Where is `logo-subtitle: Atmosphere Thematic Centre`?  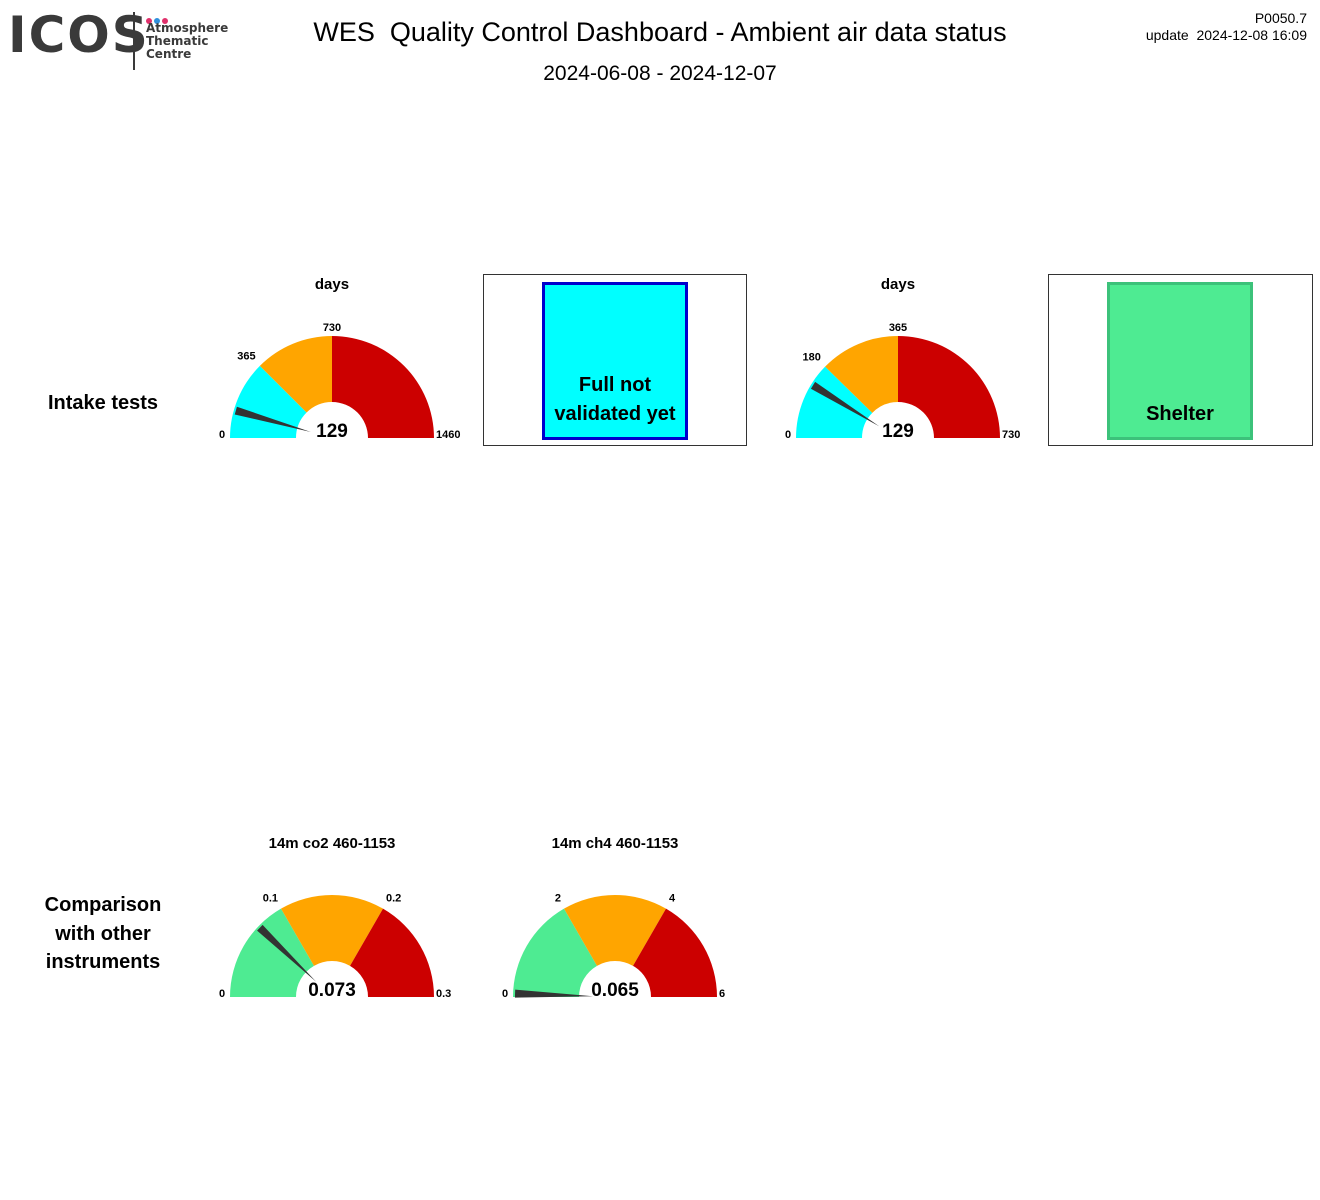 logo-subtitle: Atmosphere Thematic Centre is located at coordinates (187, 41).